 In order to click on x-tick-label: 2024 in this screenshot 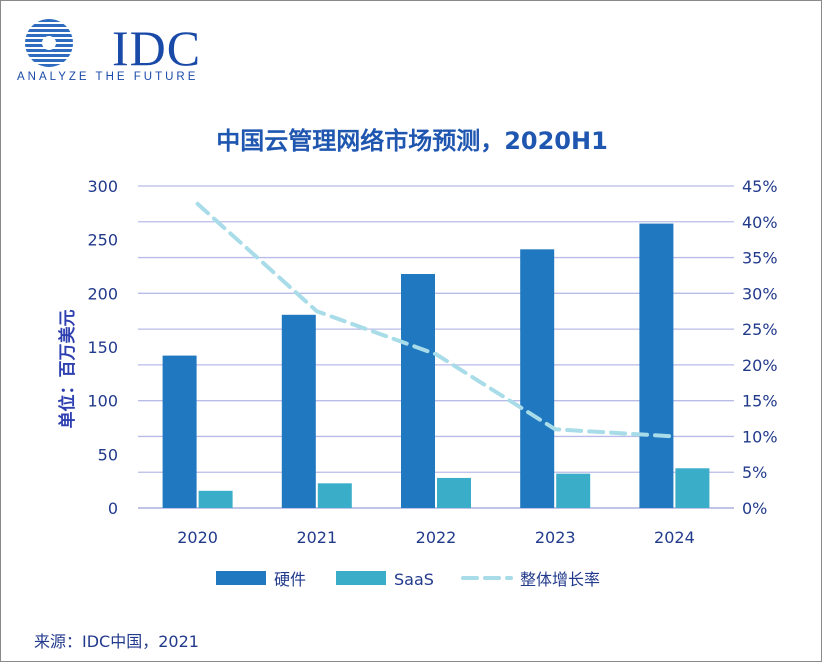, I will do `click(674, 537)`.